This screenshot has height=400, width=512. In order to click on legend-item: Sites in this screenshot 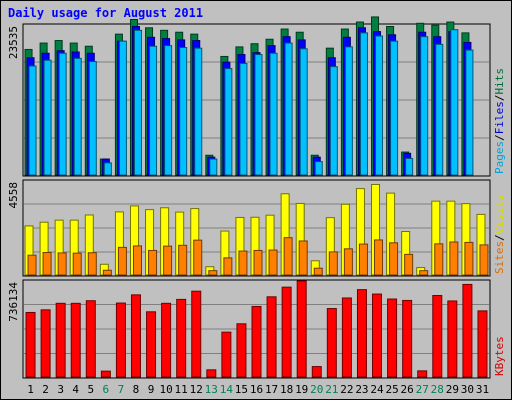, I will do `click(499, 257)`.